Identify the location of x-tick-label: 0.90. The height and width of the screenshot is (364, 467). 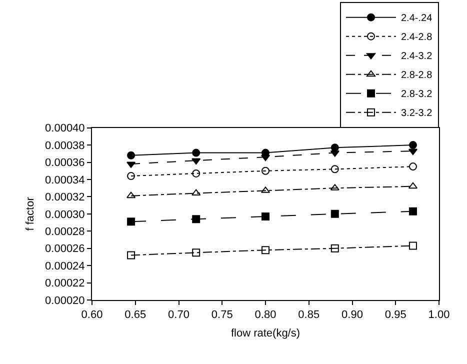
(352, 315).